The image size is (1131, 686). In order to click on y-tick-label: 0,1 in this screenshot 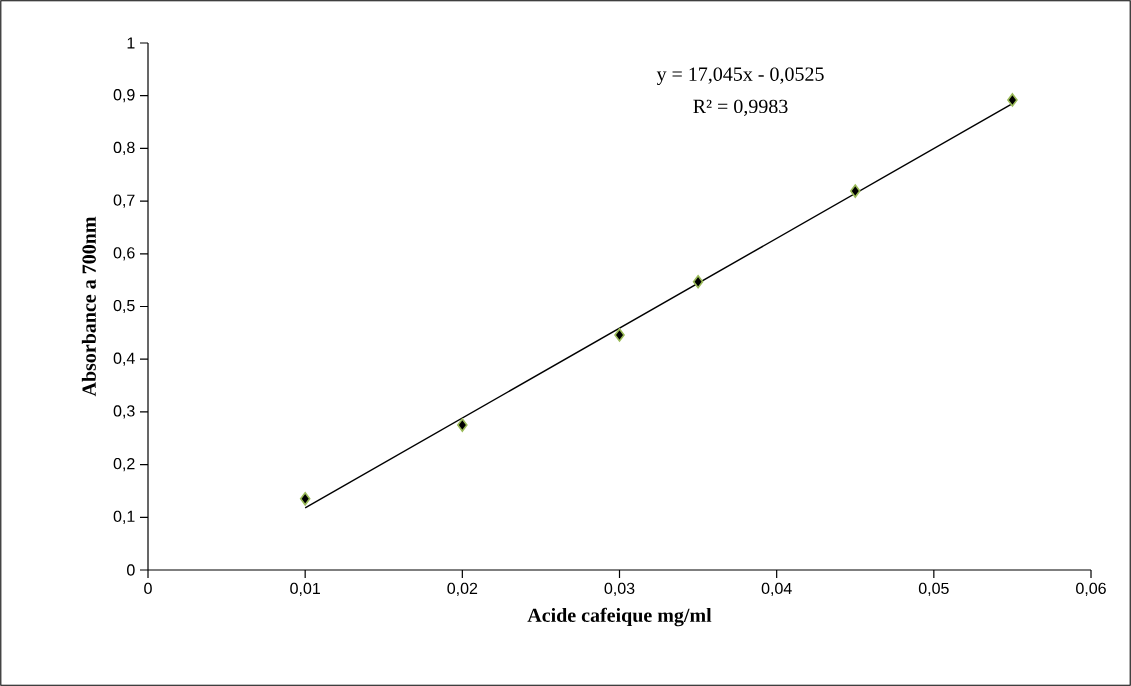, I will do `click(124, 517)`.